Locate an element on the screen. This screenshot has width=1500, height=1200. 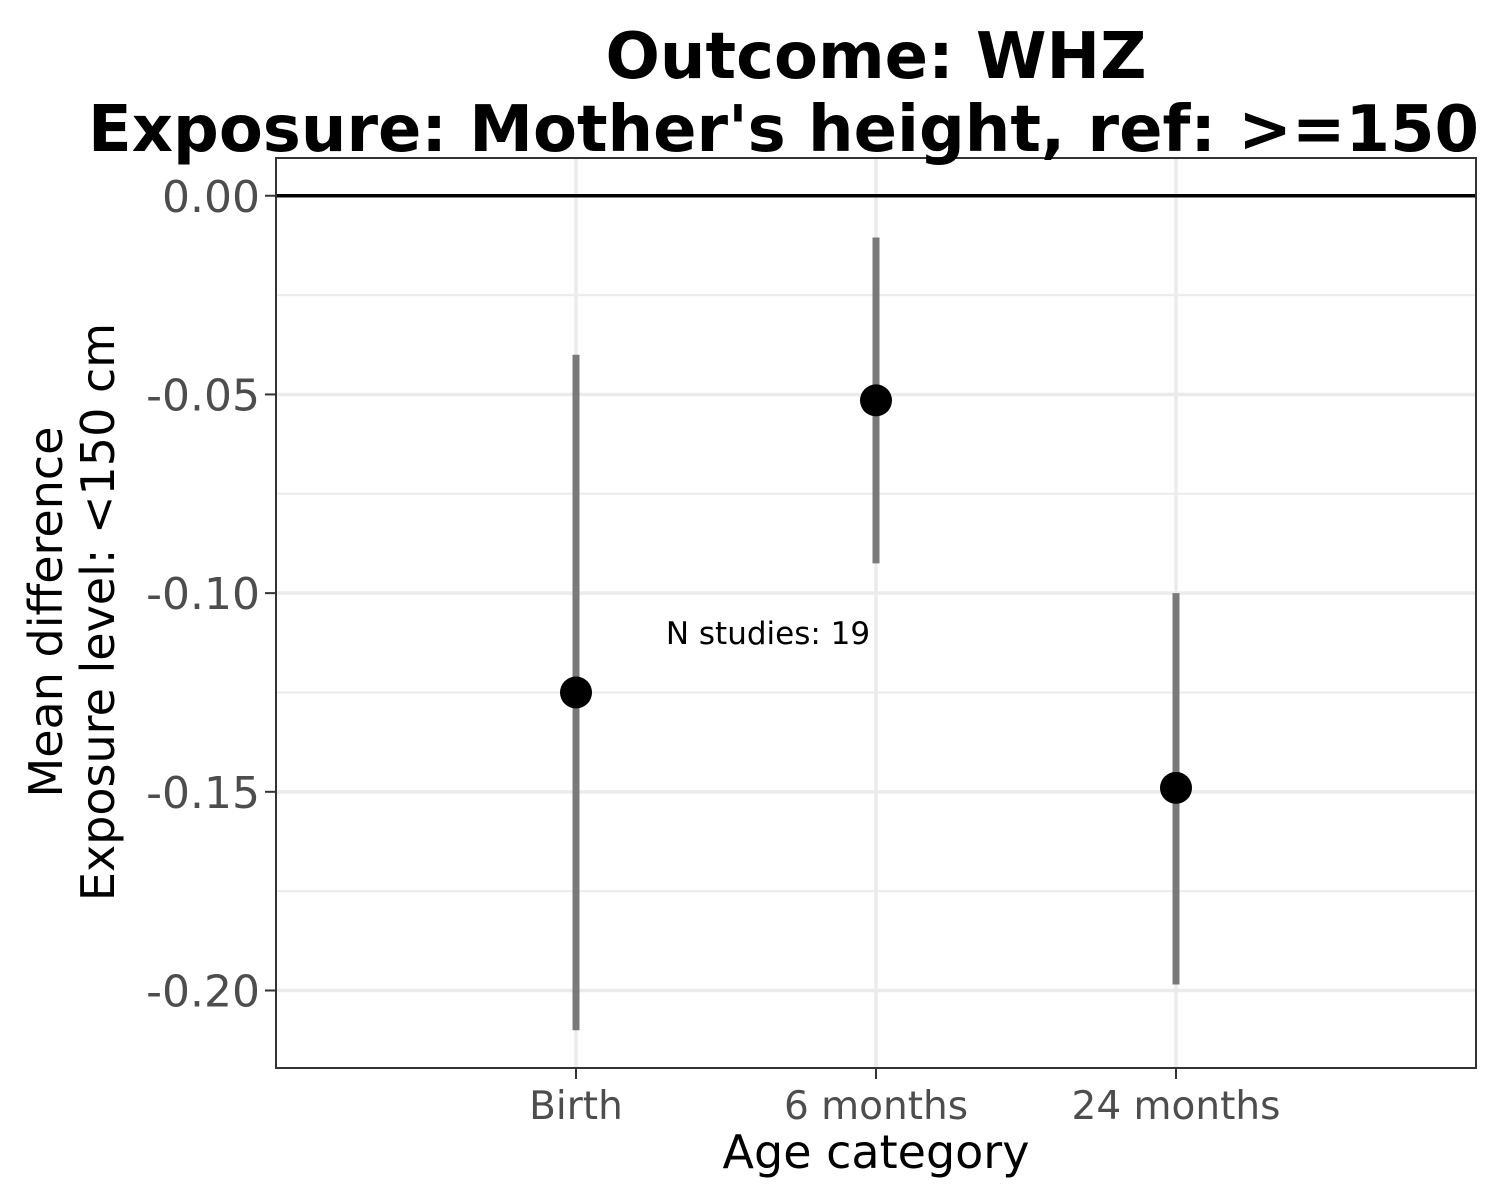
x-tick-label: Birth is located at coordinates (576, 1106).